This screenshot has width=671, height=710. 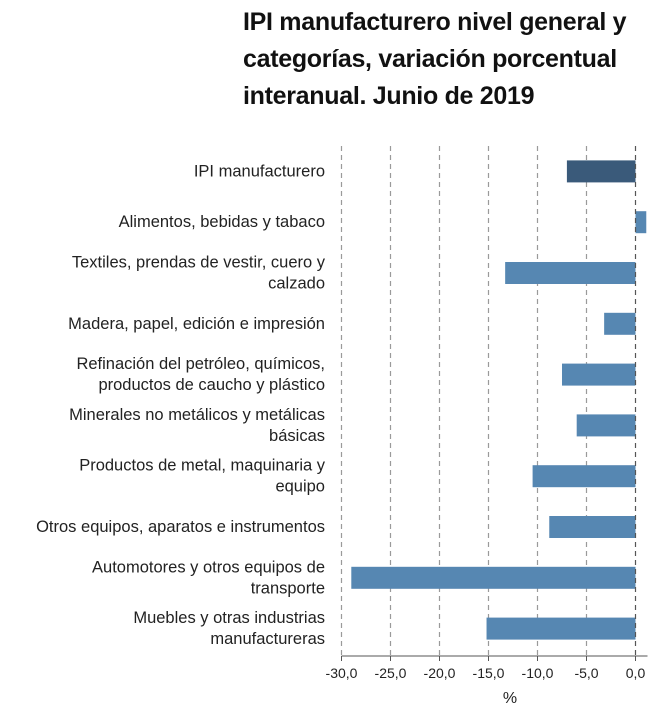 What do you see at coordinates (200, 364) in the screenshot?
I see `category-label: Refinación del petróleo, químicos,` at bounding box center [200, 364].